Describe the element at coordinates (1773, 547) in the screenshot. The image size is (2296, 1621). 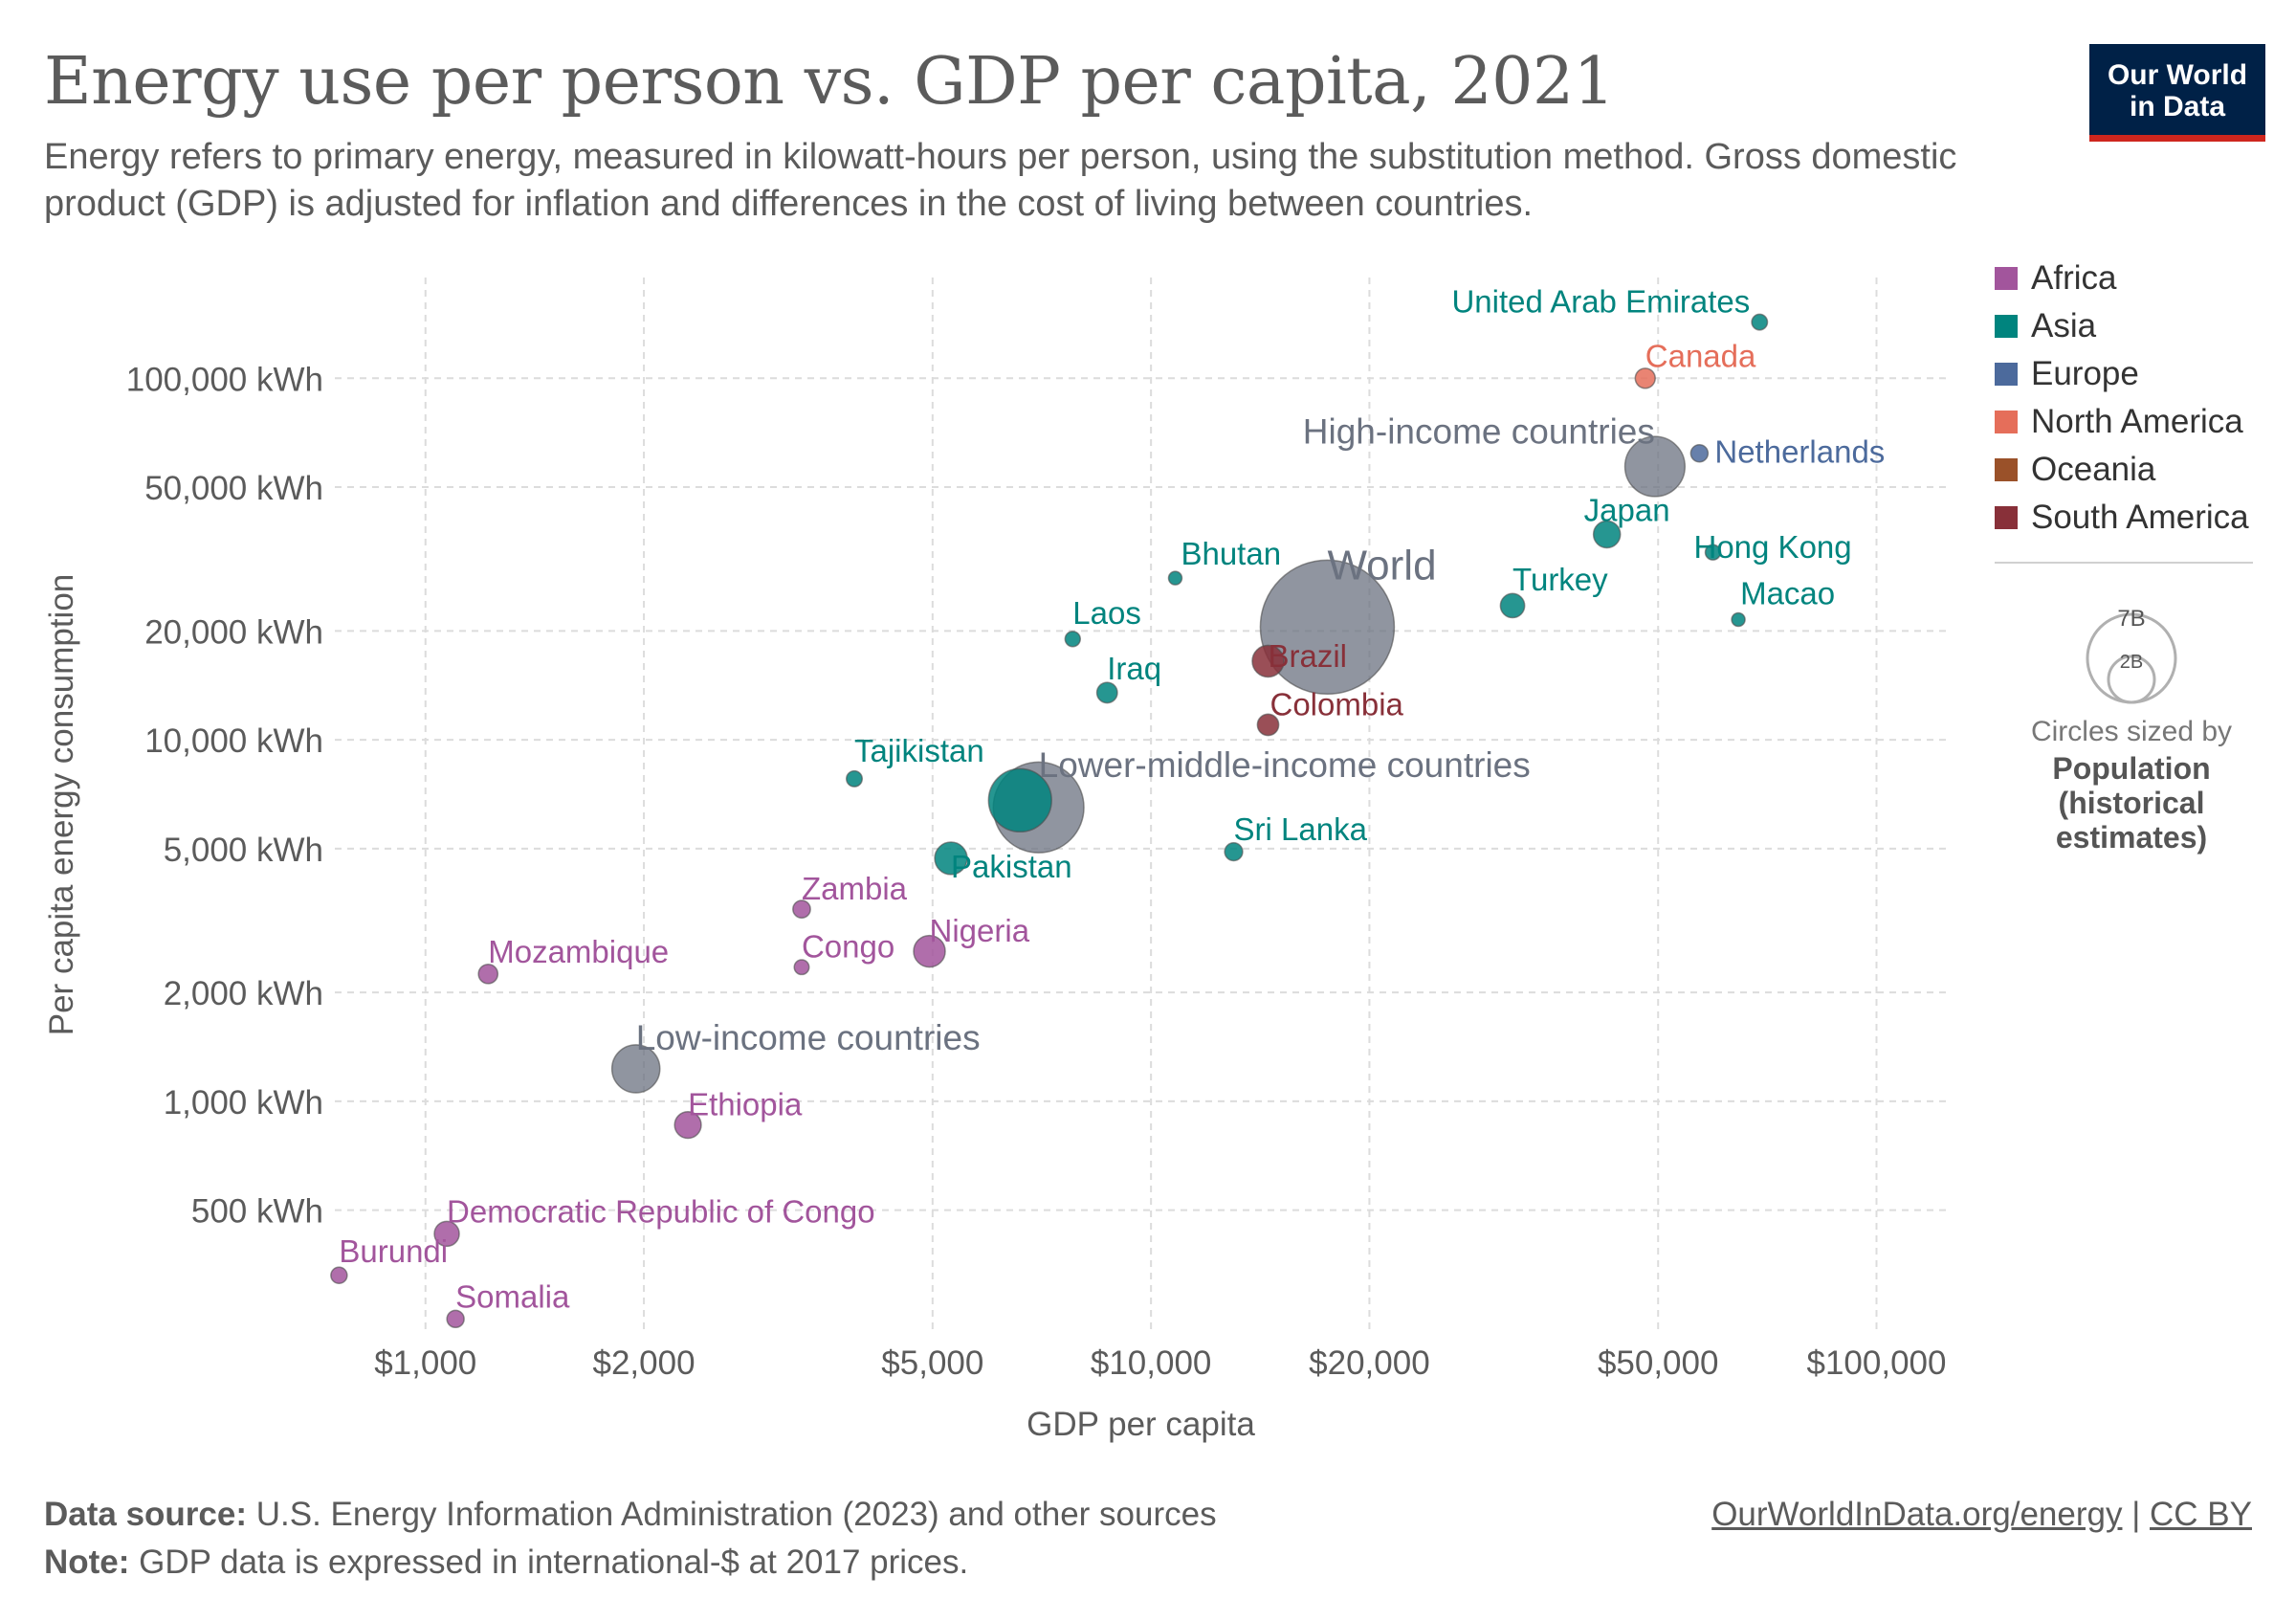
I see `point-label: Hong Kong` at that location.